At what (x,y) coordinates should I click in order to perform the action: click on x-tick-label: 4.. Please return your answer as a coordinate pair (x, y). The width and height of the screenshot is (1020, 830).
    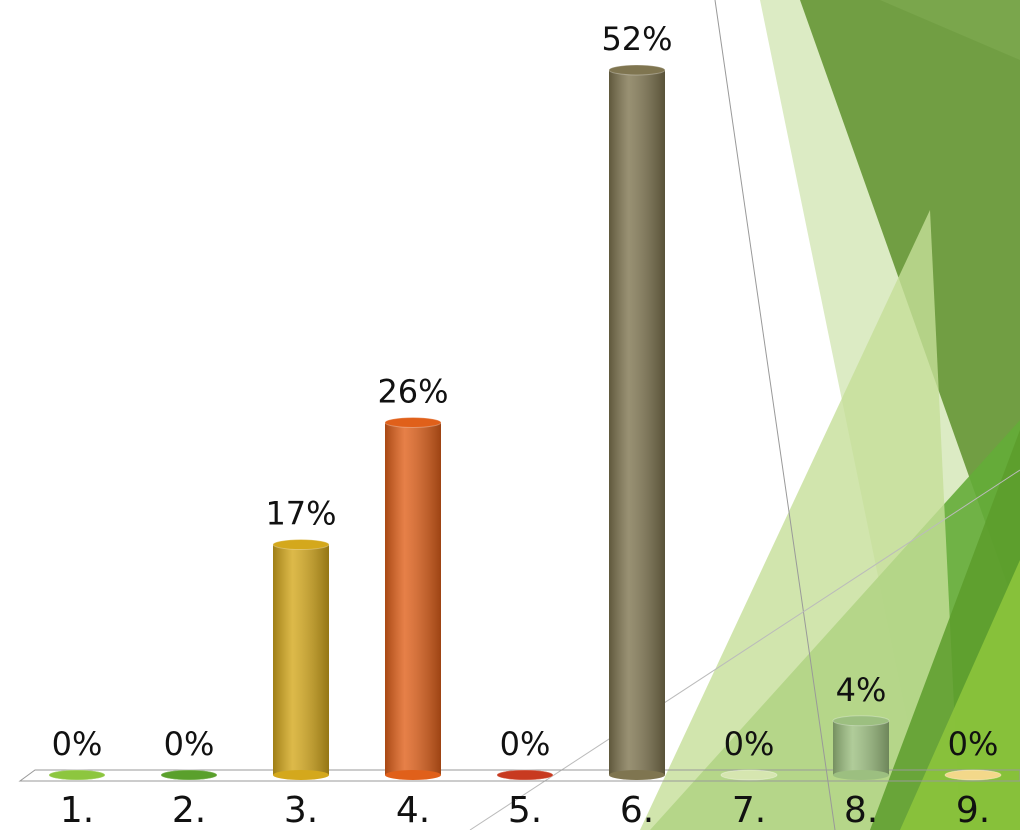
    Looking at the image, I should click on (413, 810).